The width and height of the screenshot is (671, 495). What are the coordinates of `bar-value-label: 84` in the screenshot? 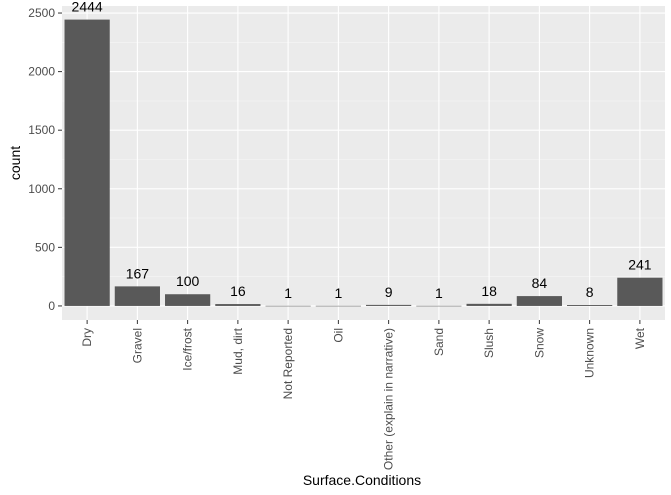 It's located at (540, 283).